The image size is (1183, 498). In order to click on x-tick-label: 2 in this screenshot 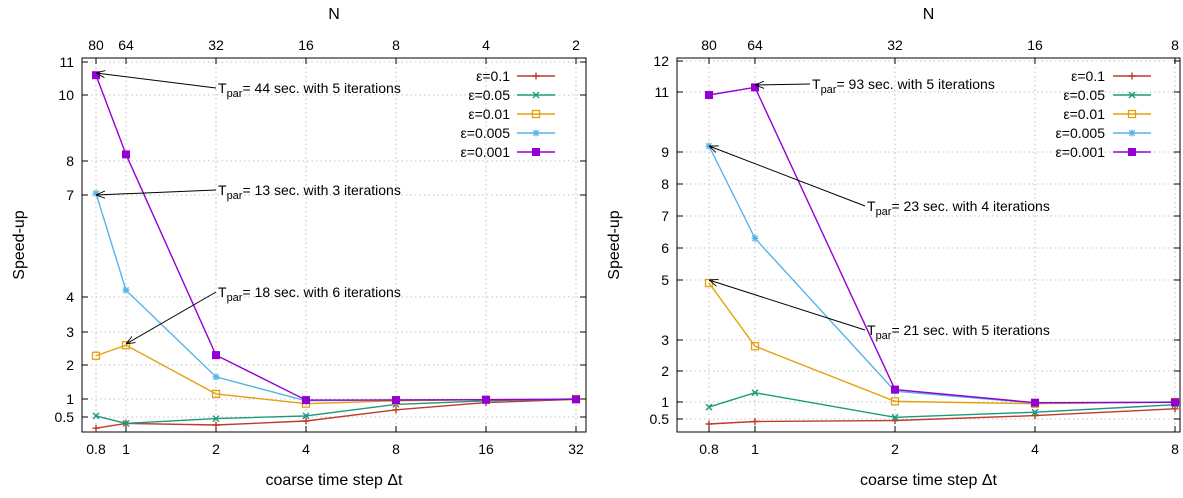, I will do `click(895, 449)`.